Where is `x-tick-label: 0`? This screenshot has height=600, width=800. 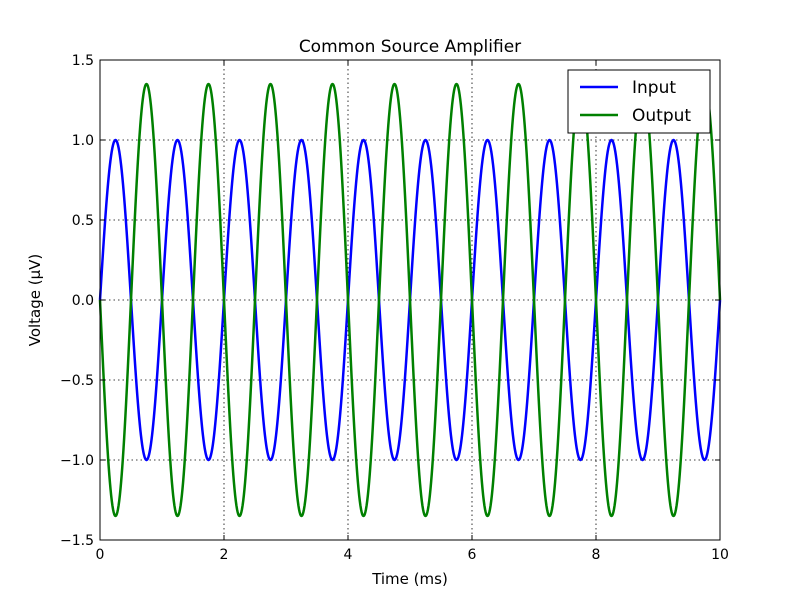
x-tick-label: 0 is located at coordinates (100, 555).